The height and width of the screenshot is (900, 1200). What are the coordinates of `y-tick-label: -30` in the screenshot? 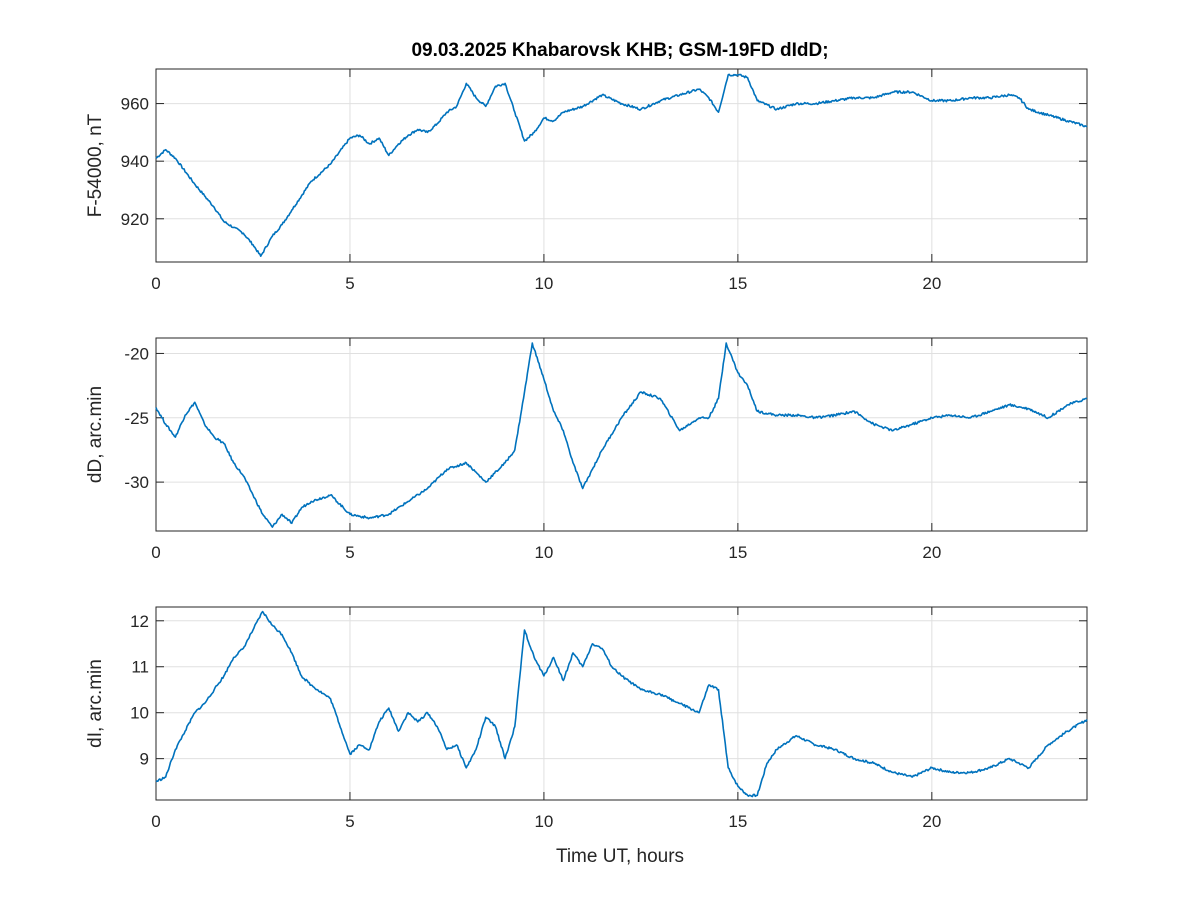 It's located at (136, 482).